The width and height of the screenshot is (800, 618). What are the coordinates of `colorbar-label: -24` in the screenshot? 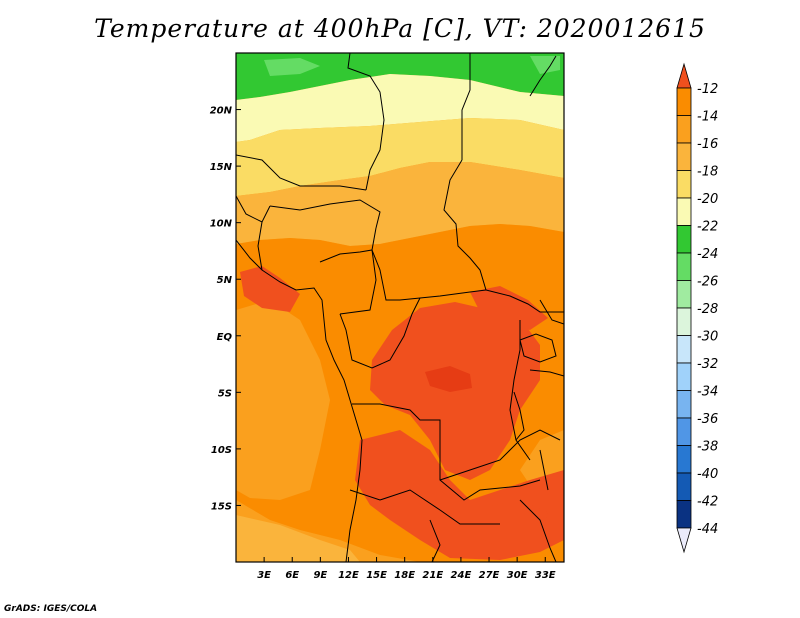 It's located at (707, 254).